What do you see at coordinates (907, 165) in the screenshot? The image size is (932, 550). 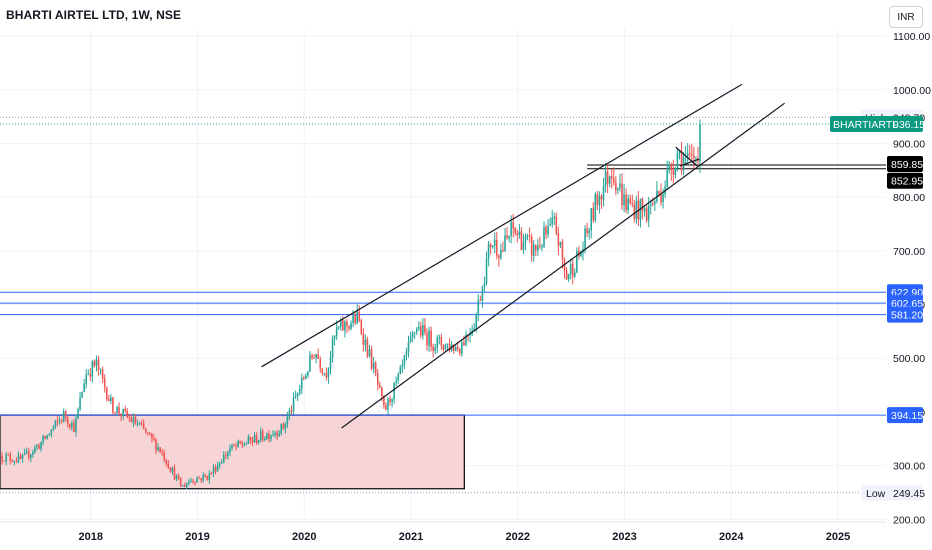 I see `level-tag-text: 859.85` at bounding box center [907, 165].